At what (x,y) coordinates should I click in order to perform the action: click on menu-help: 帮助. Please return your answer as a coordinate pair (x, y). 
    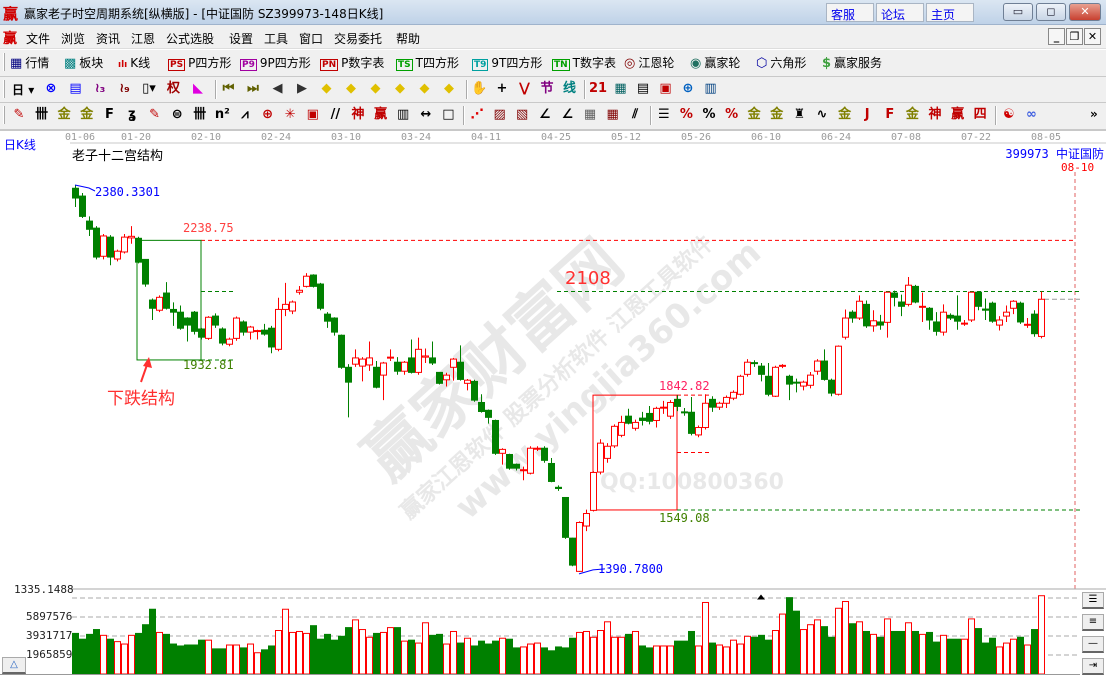
    Looking at the image, I should click on (408, 39).